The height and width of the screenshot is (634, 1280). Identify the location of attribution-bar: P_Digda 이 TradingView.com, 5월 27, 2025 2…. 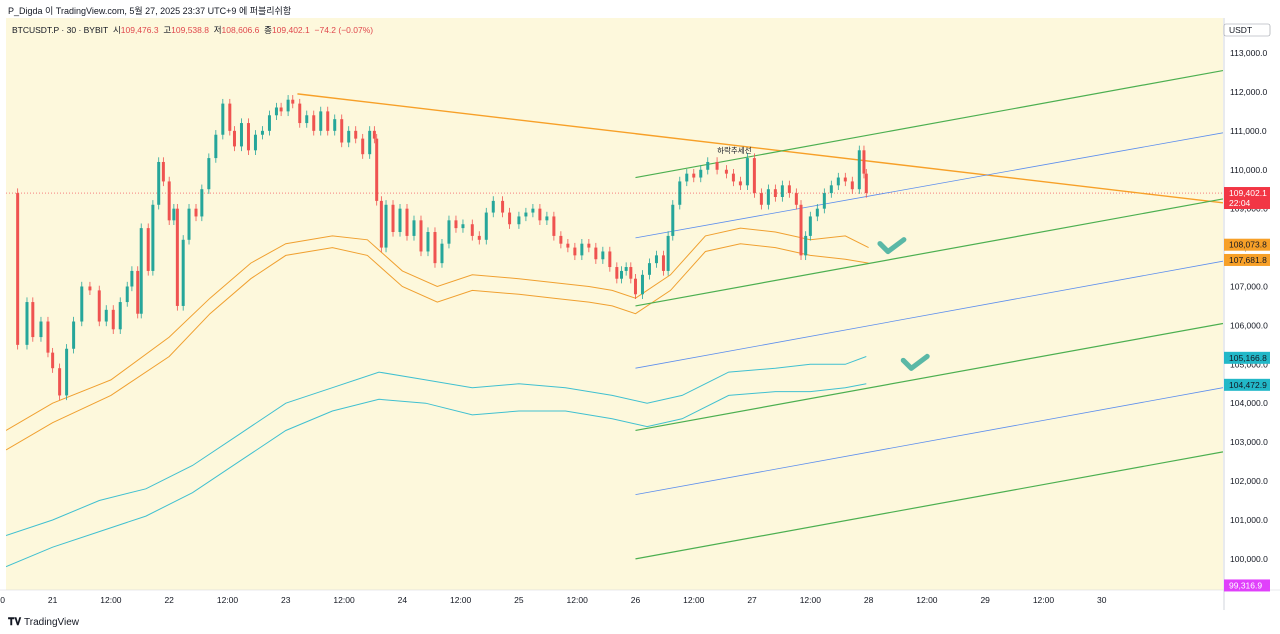
(640, 9).